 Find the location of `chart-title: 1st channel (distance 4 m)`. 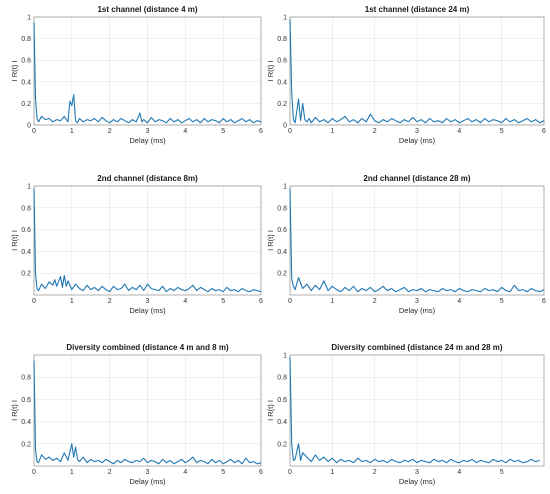

chart-title: 1st channel (distance 4 m) is located at coordinates (147, 9).